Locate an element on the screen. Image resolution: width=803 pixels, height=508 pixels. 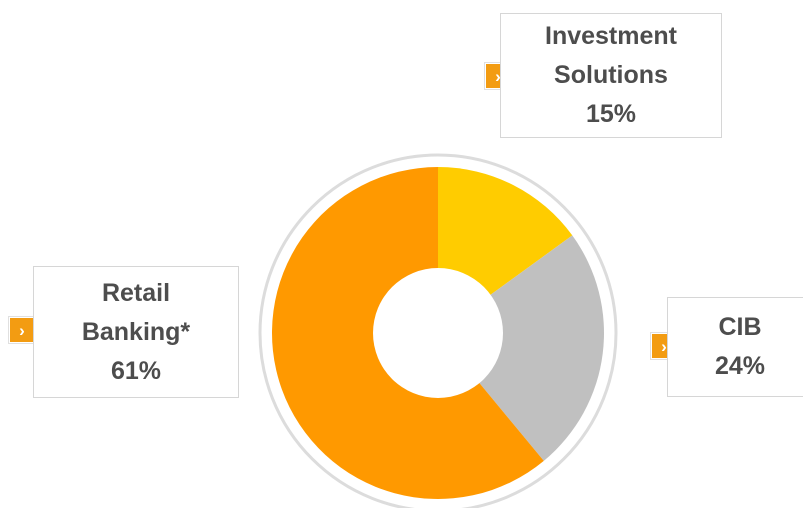
label-line: CIB is located at coordinates (740, 327).